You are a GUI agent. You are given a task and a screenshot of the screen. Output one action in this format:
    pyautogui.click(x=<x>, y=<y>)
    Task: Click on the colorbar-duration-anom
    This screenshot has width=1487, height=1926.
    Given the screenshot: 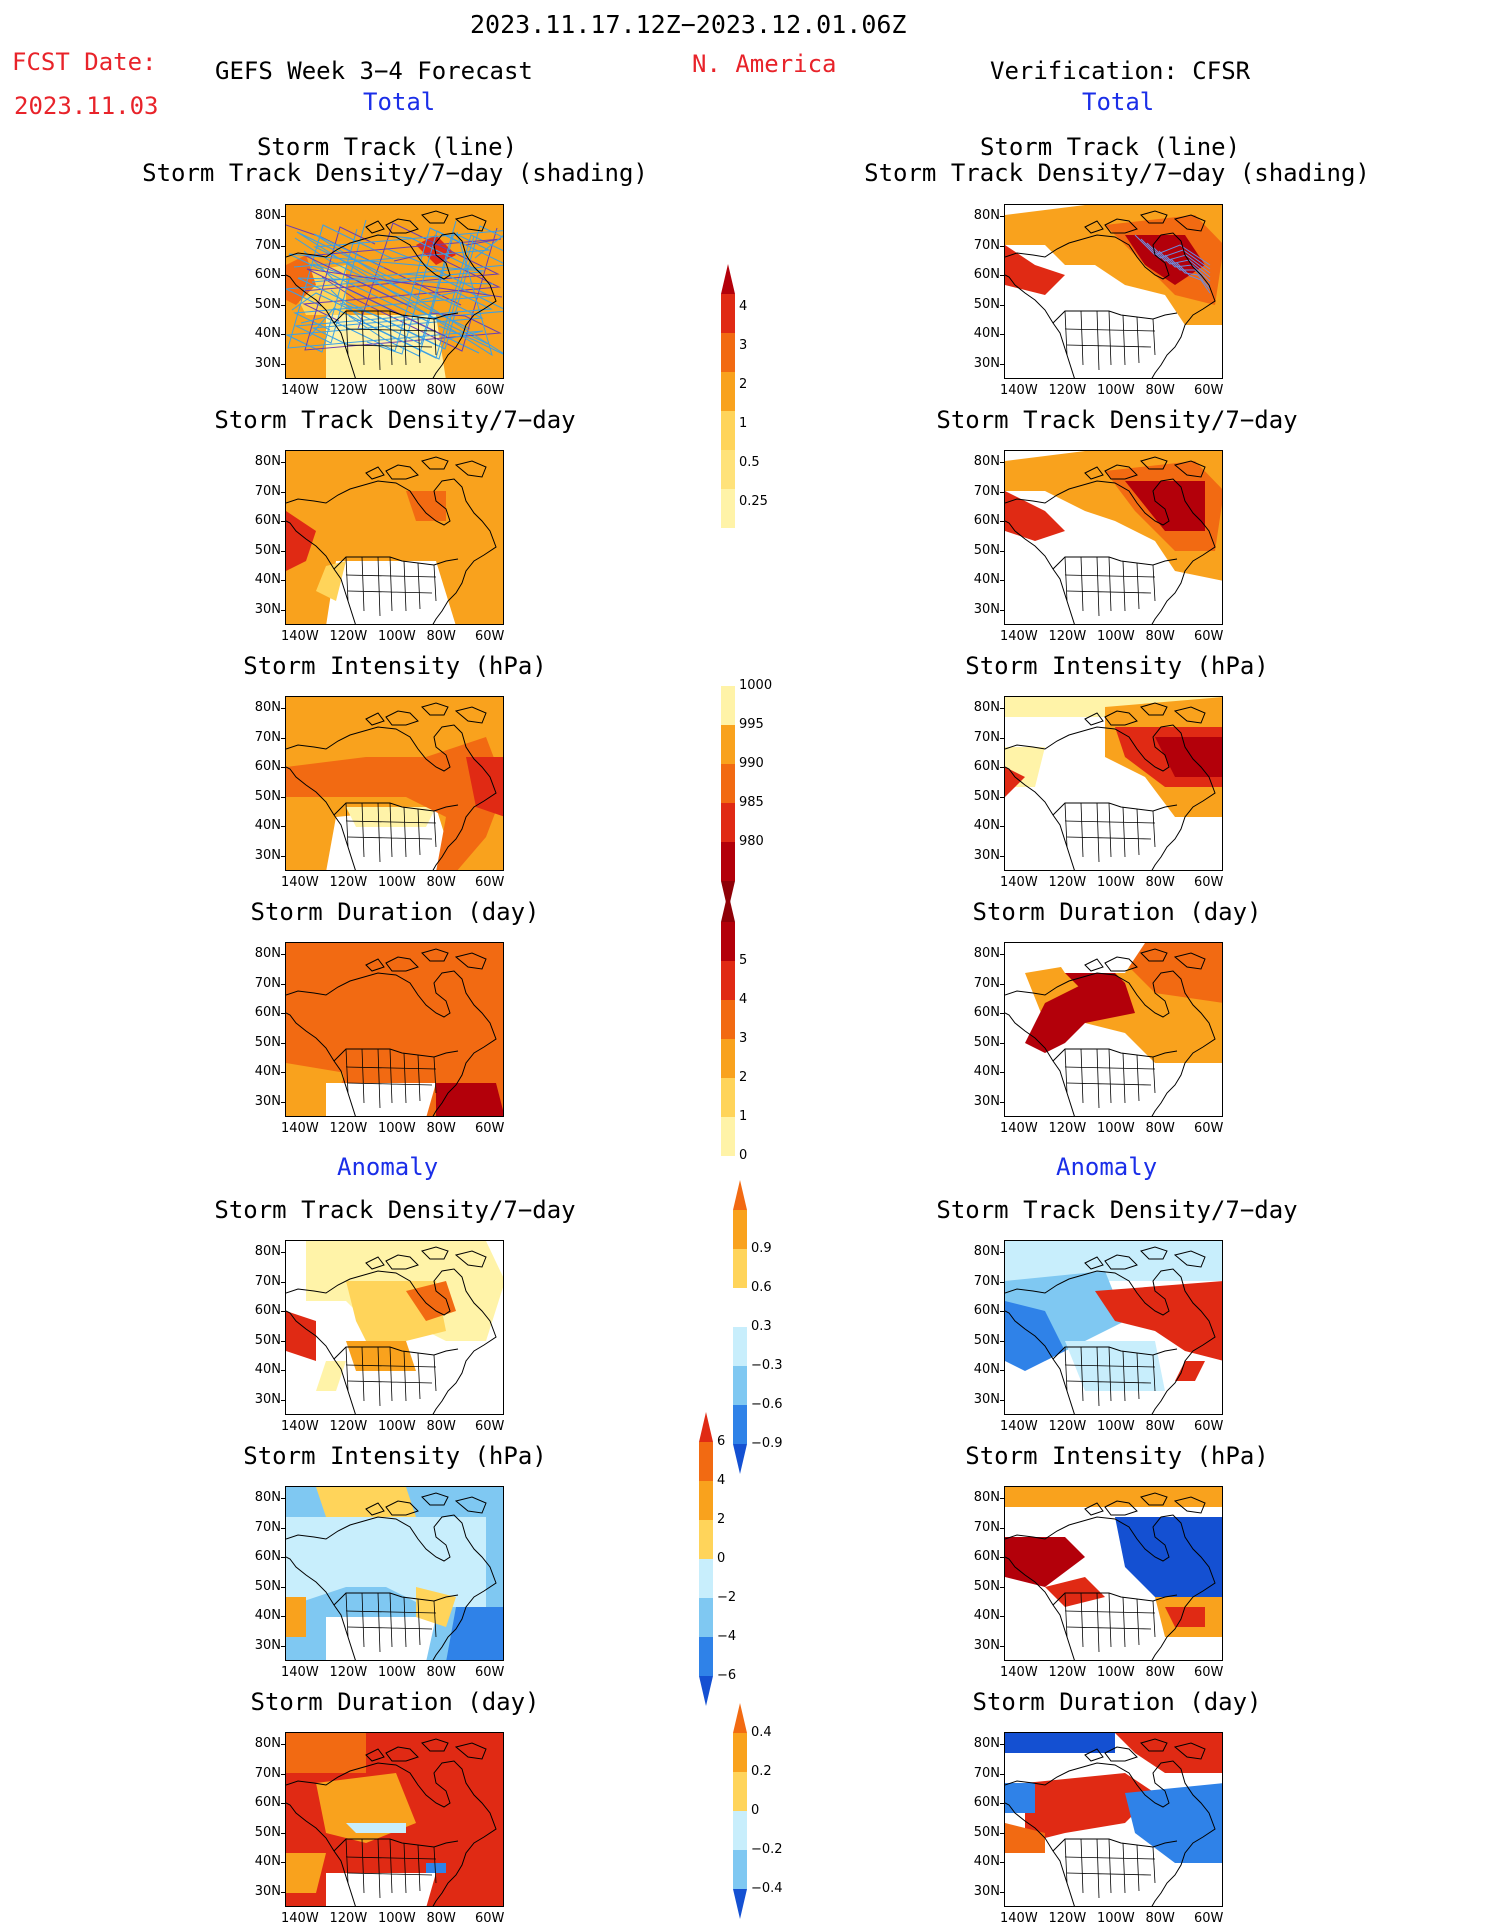 What is the action you would take?
    pyautogui.click(x=753, y=1813)
    